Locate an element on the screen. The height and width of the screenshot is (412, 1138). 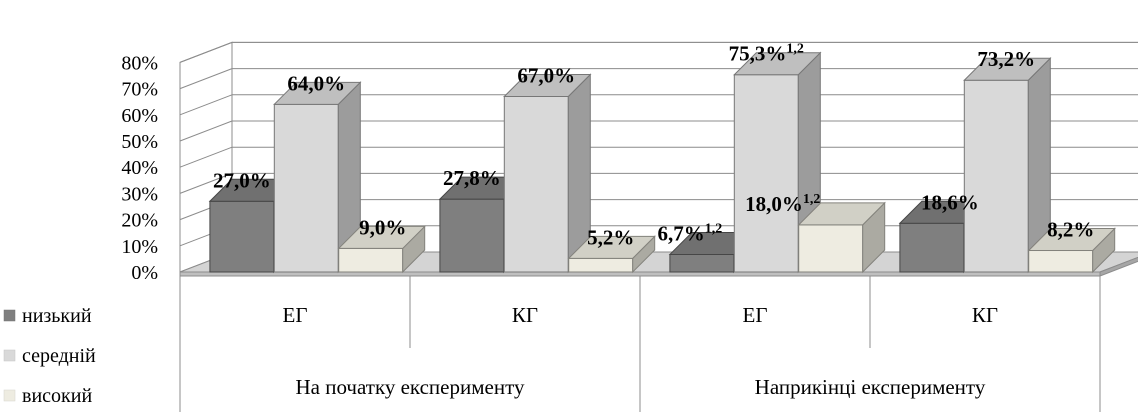
data-label: 75,3%1,2 is located at coordinates (766, 54).